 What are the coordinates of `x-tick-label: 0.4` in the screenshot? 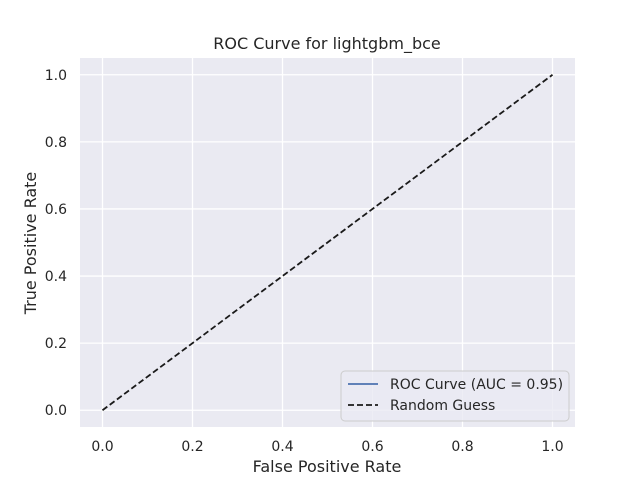 It's located at (282, 447).